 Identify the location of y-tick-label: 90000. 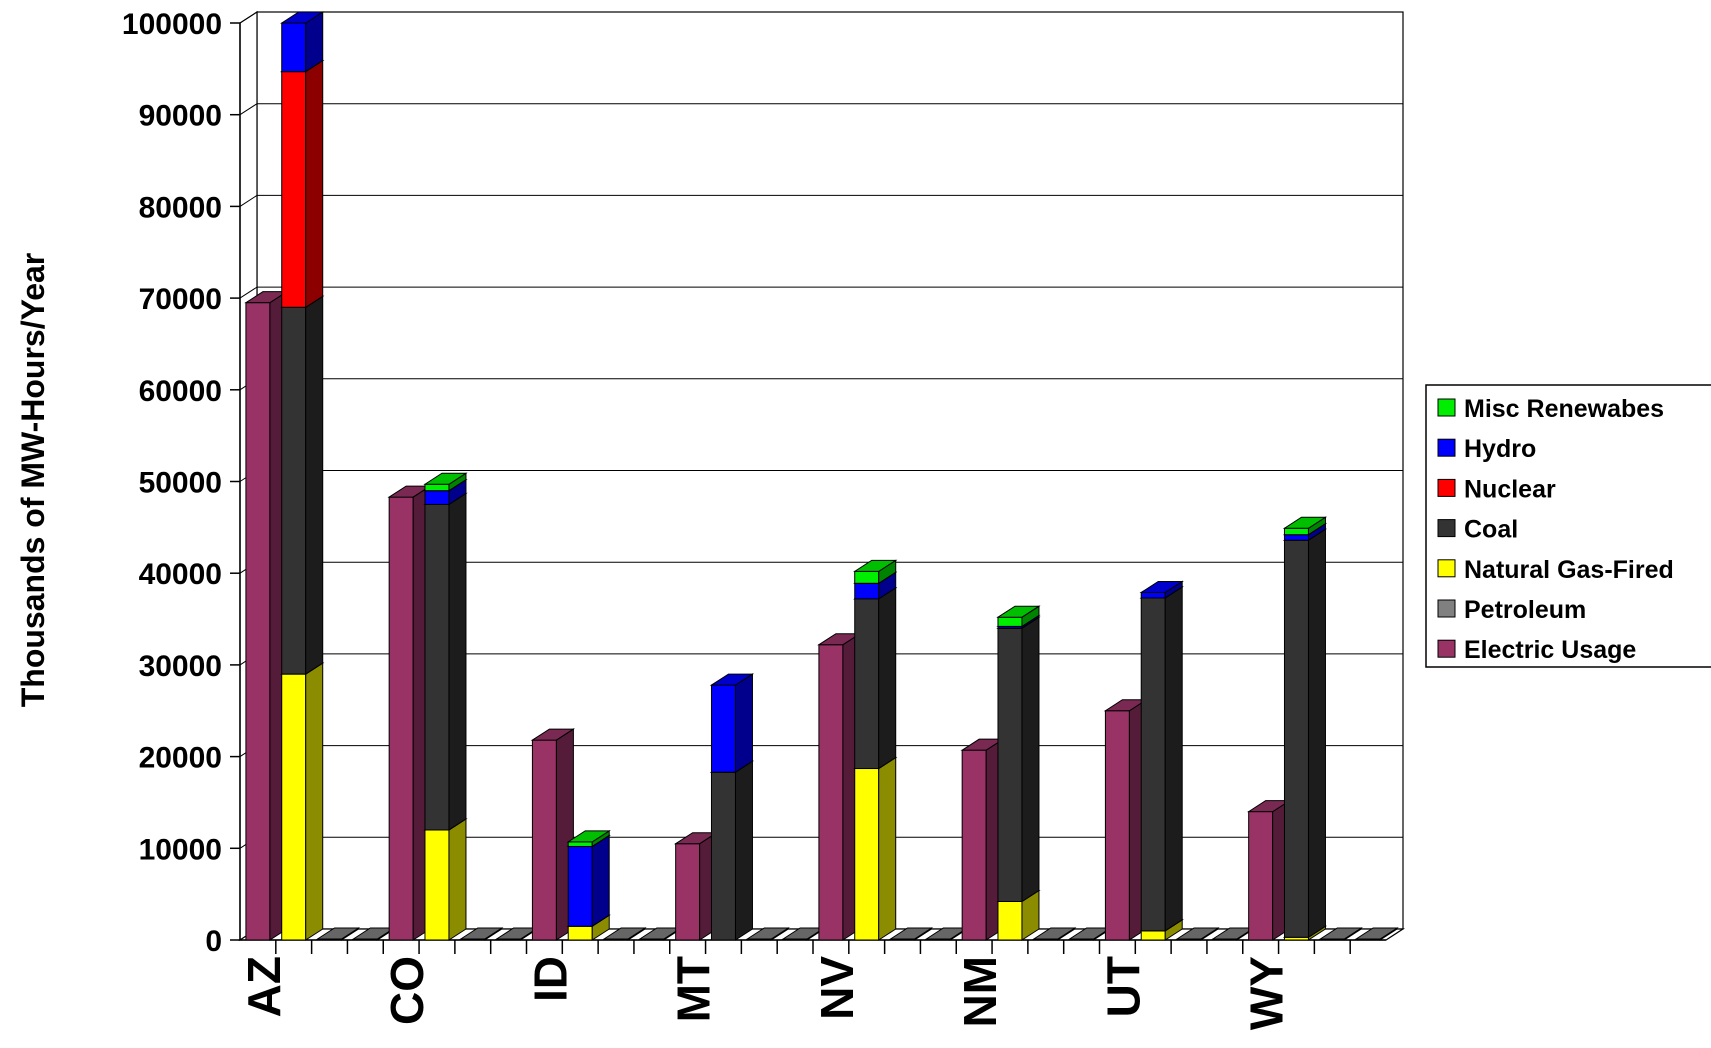
(180, 116).